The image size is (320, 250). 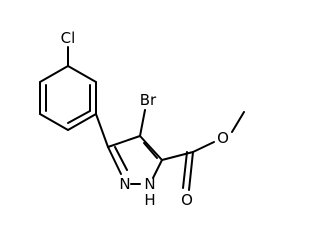 I want to click on atom-label: Cl, so click(x=68, y=38).